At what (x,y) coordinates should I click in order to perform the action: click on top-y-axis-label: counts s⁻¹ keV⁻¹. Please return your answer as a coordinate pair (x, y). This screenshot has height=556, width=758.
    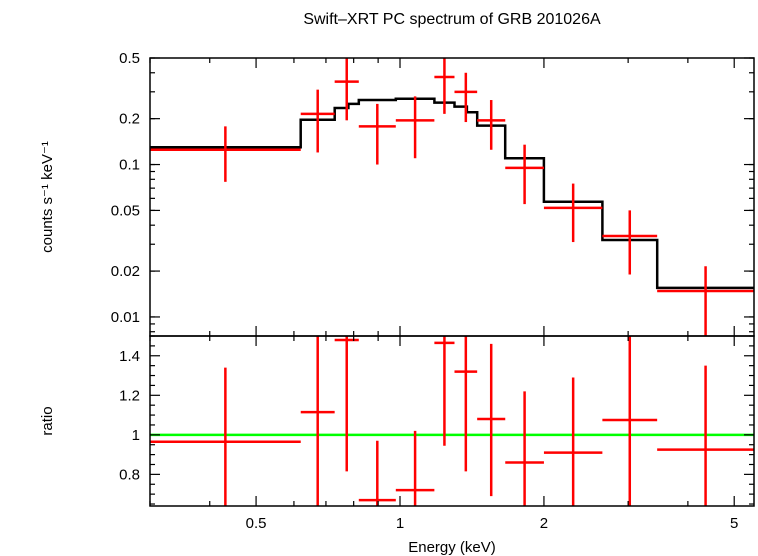
    Looking at the image, I should click on (47, 197).